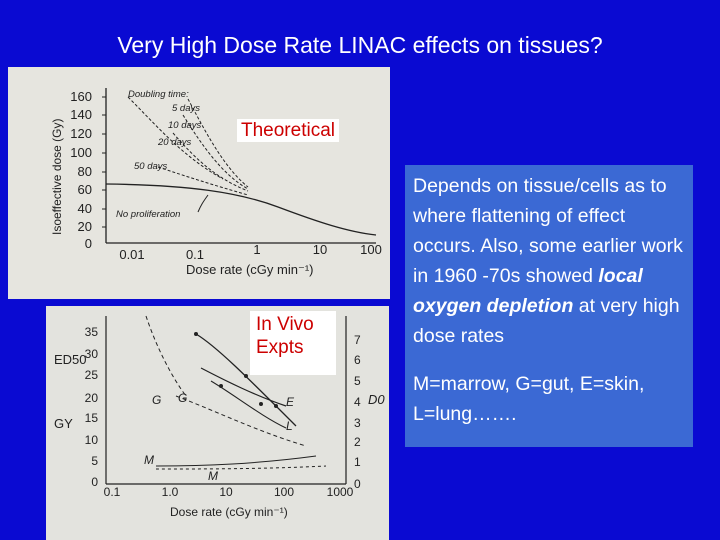 Image resolution: width=720 pixels, height=540 pixels. Describe the element at coordinates (226, 492) in the screenshot. I see `bottom-xtick: 10` at that location.